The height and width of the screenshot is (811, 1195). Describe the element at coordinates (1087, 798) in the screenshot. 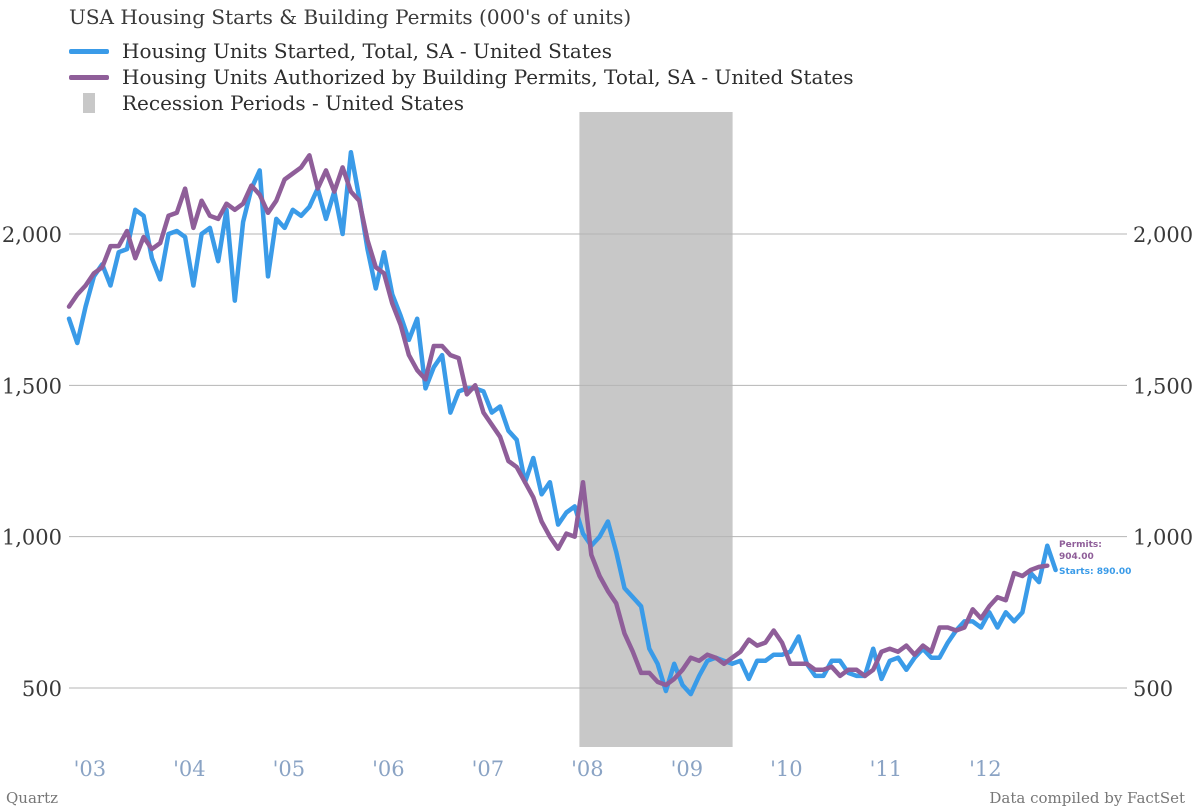

I see `data-source: Data compiled by FactSet` at that location.